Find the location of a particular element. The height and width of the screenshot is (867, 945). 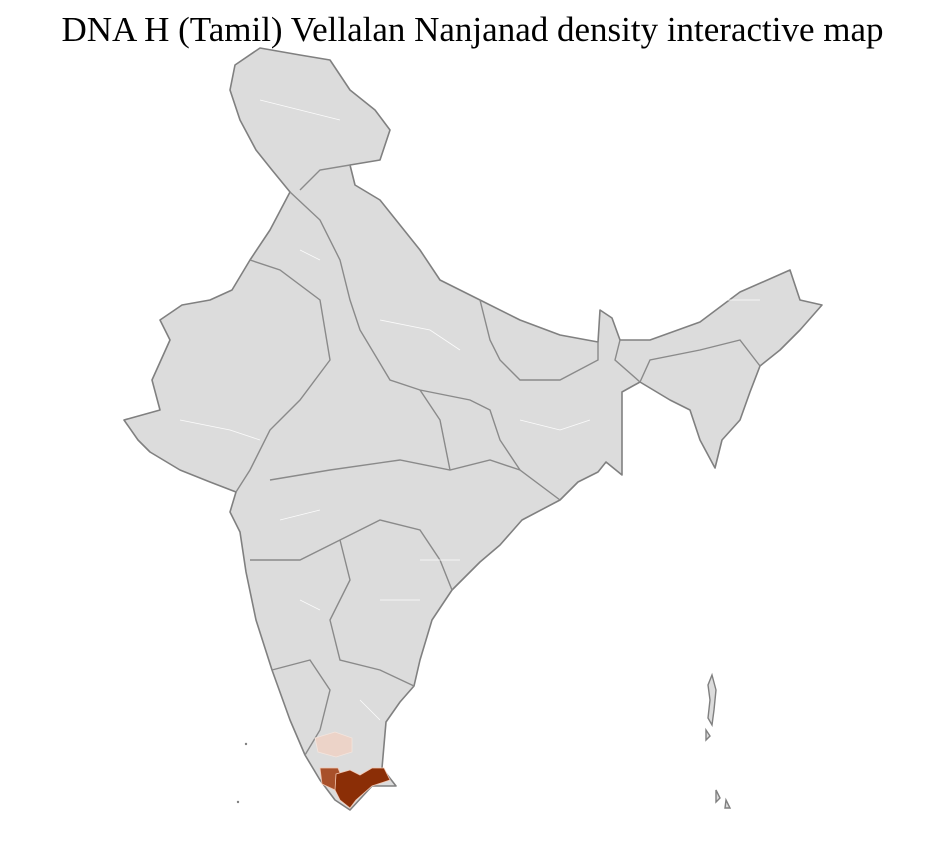

district-low-density is located at coordinates (333, 744).